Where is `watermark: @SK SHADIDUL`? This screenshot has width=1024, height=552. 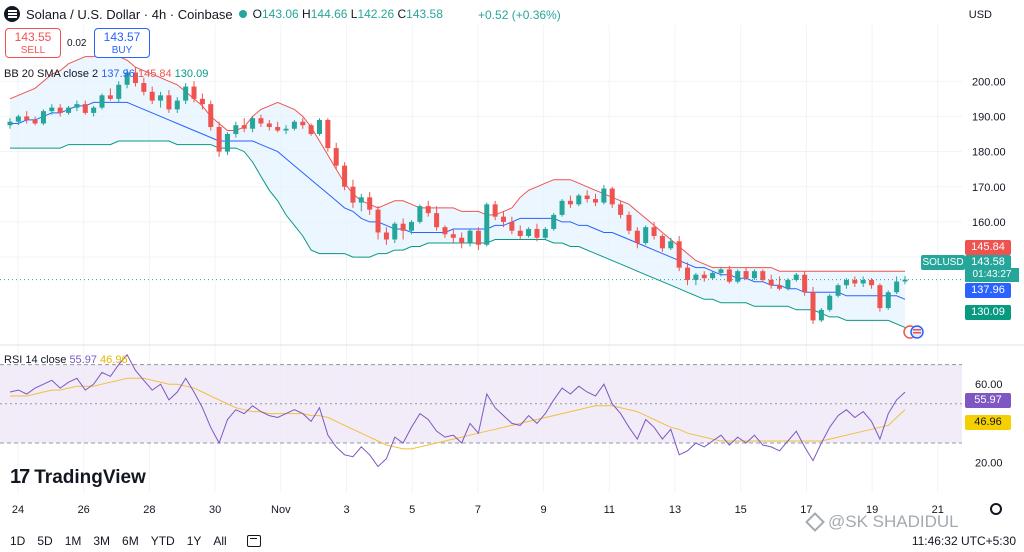 watermark: @SK SHADIDUL is located at coordinates (882, 522).